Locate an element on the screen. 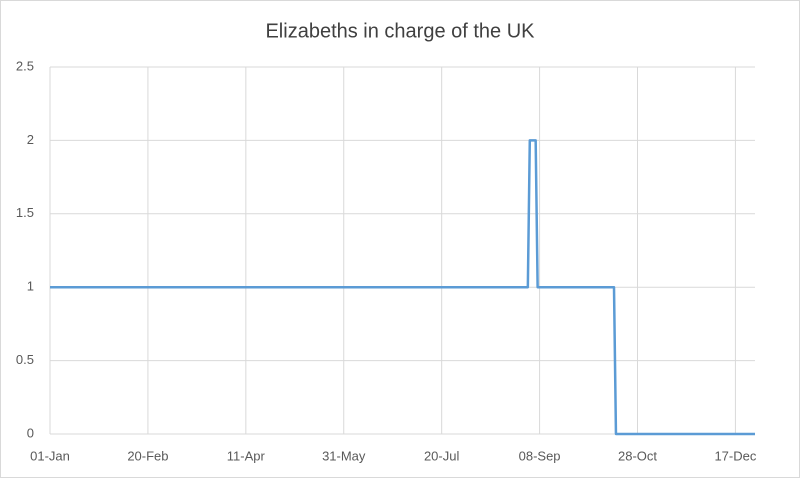 Image resolution: width=800 pixels, height=478 pixels. x-tick-label: 20-Jul is located at coordinates (442, 455).